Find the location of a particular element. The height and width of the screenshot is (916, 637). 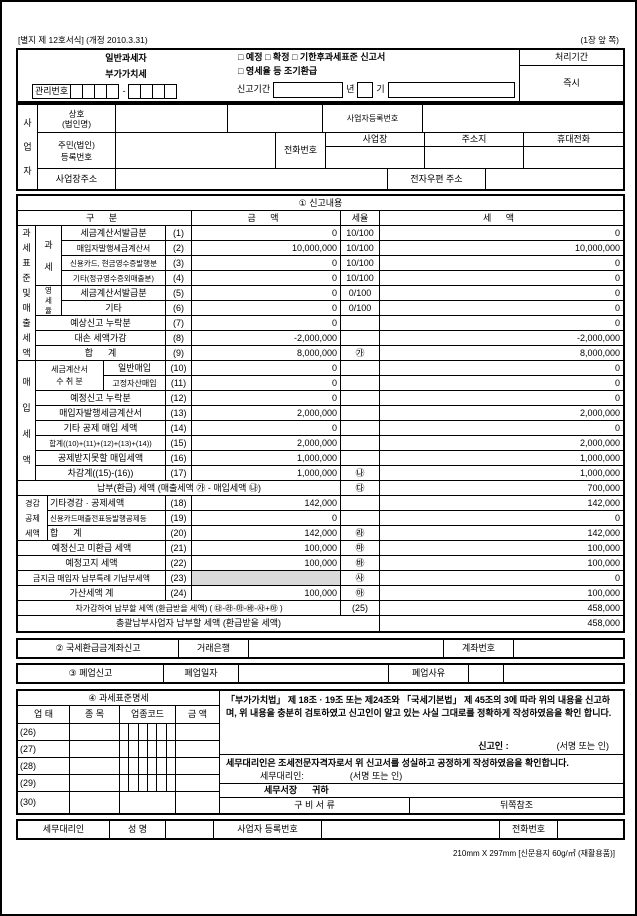

mobile-phone-input is located at coordinates (573, 158).